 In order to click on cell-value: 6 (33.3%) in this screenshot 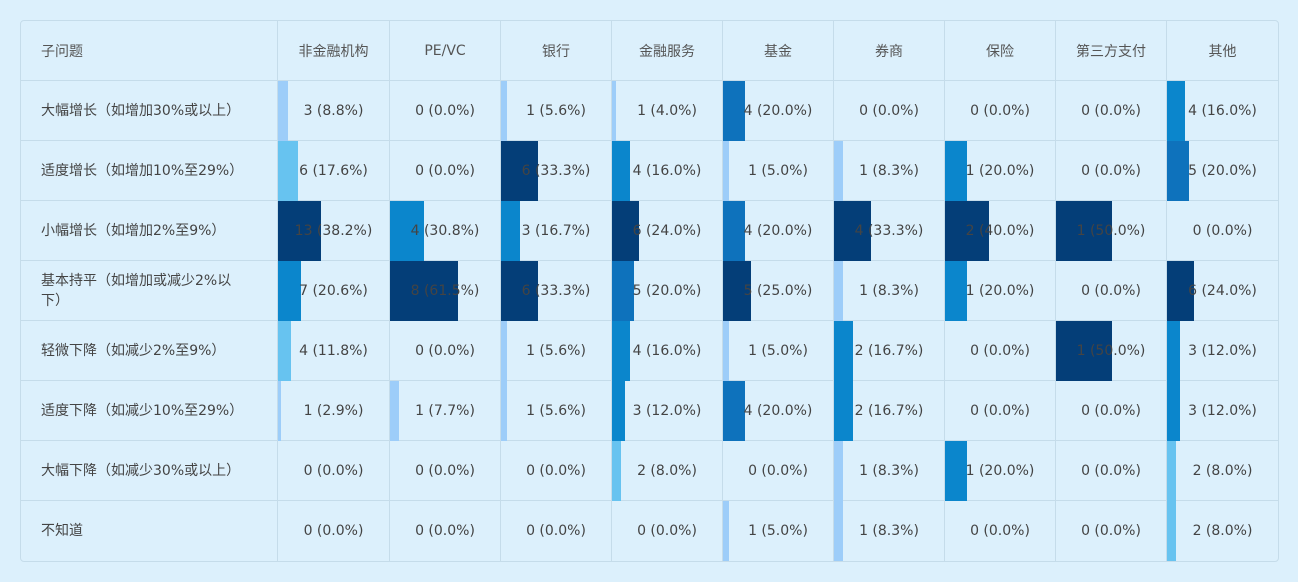, I will do `click(556, 171)`.